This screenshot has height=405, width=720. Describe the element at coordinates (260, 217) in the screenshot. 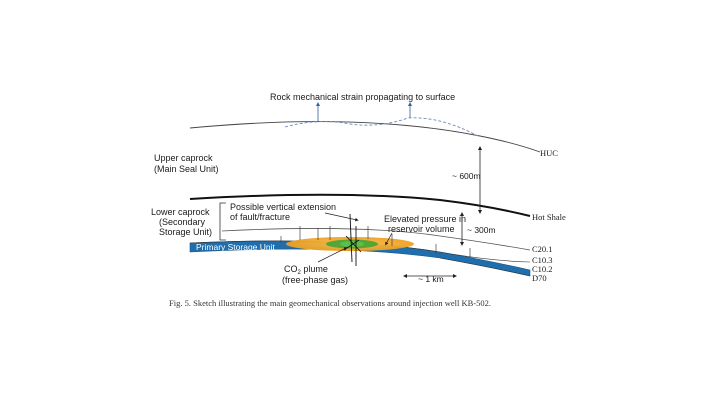

I see `fault-sublabel: of fault/fracture` at that location.